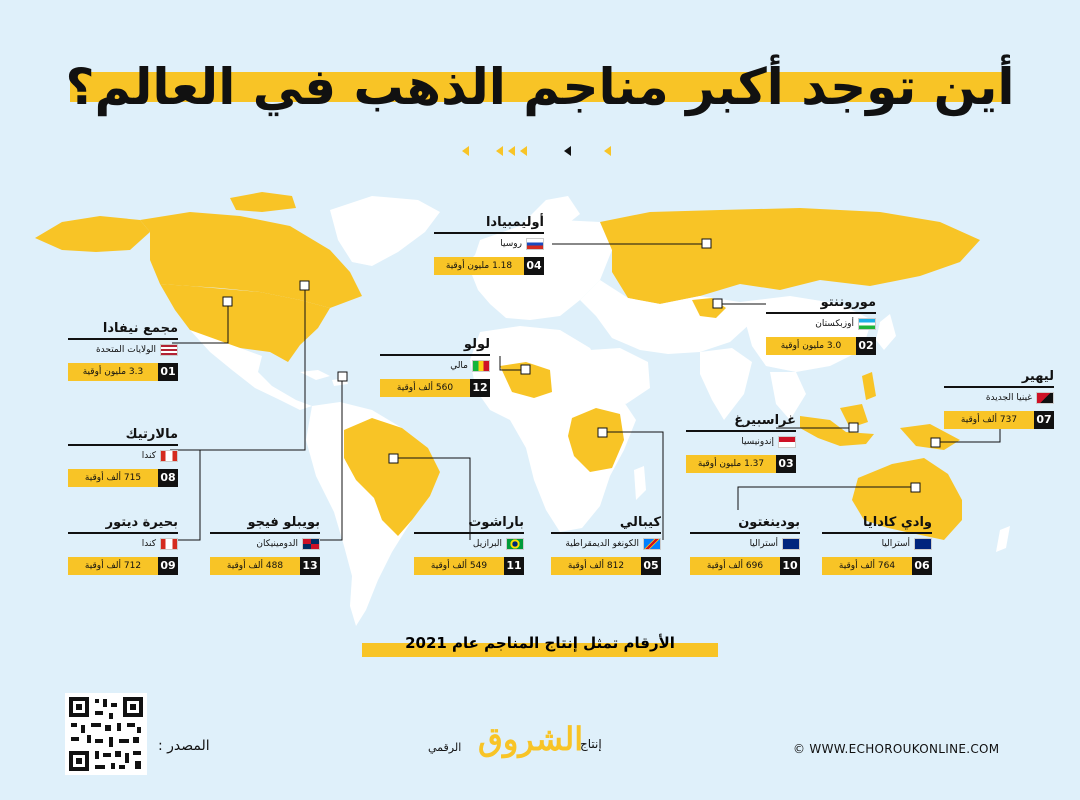 The width and height of the screenshot is (1080, 800). I want to click on land-drcongo, so click(596, 440).